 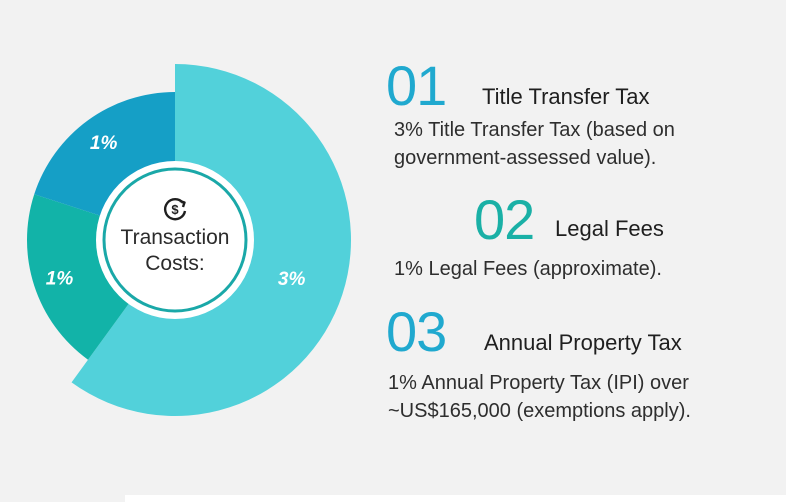 What do you see at coordinates (525, 158) in the screenshot?
I see `item-desc-title-transfer-2: government-assessed value).` at bounding box center [525, 158].